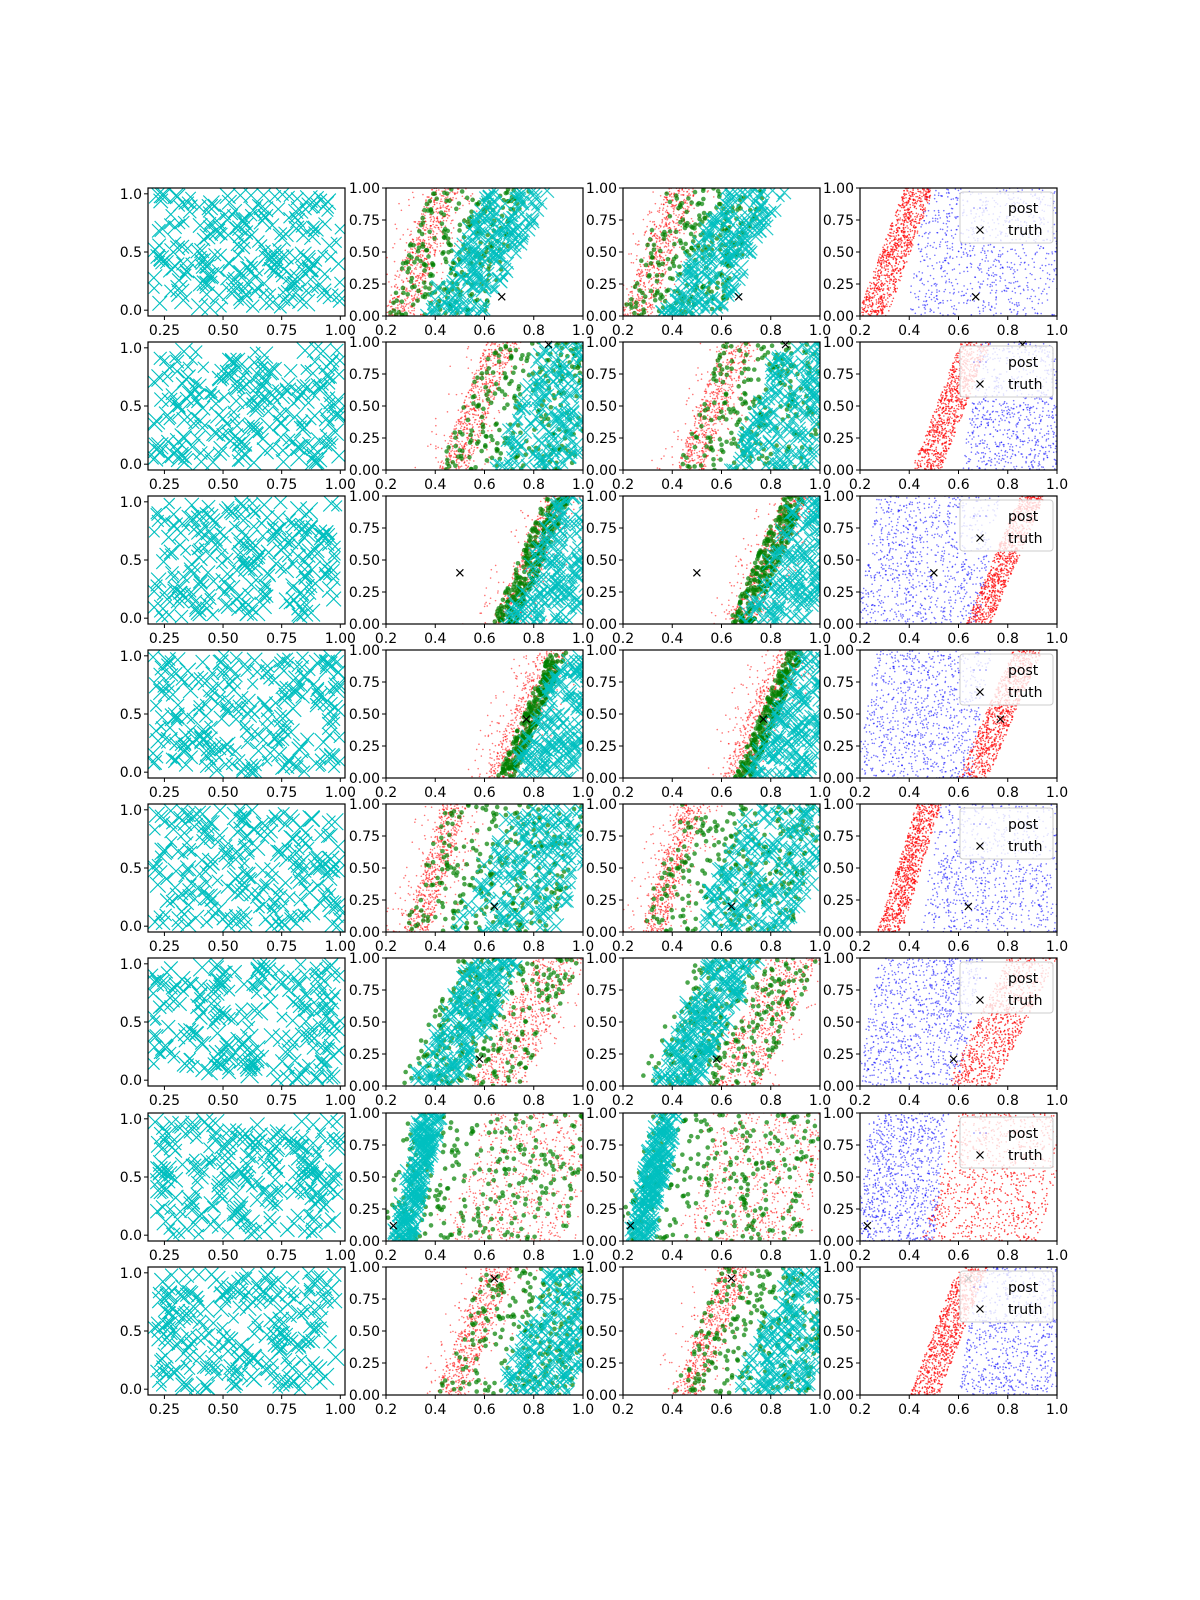 The width and height of the screenshot is (1200, 1600). I want to click on x-tick-label: 0.6, so click(484, 331).